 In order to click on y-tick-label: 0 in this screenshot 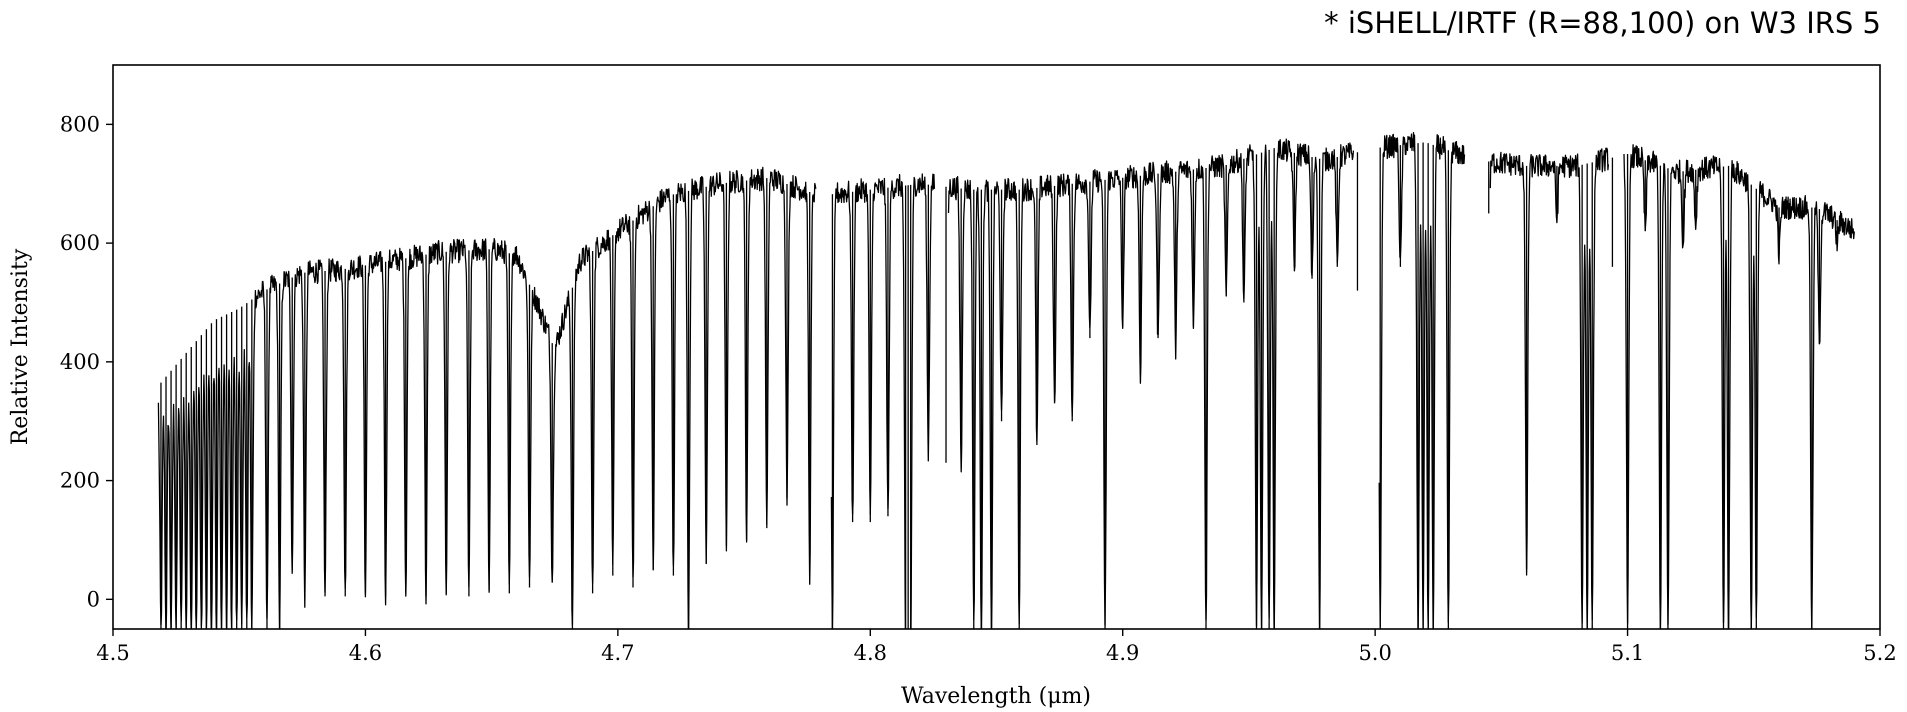, I will do `click(93, 599)`.